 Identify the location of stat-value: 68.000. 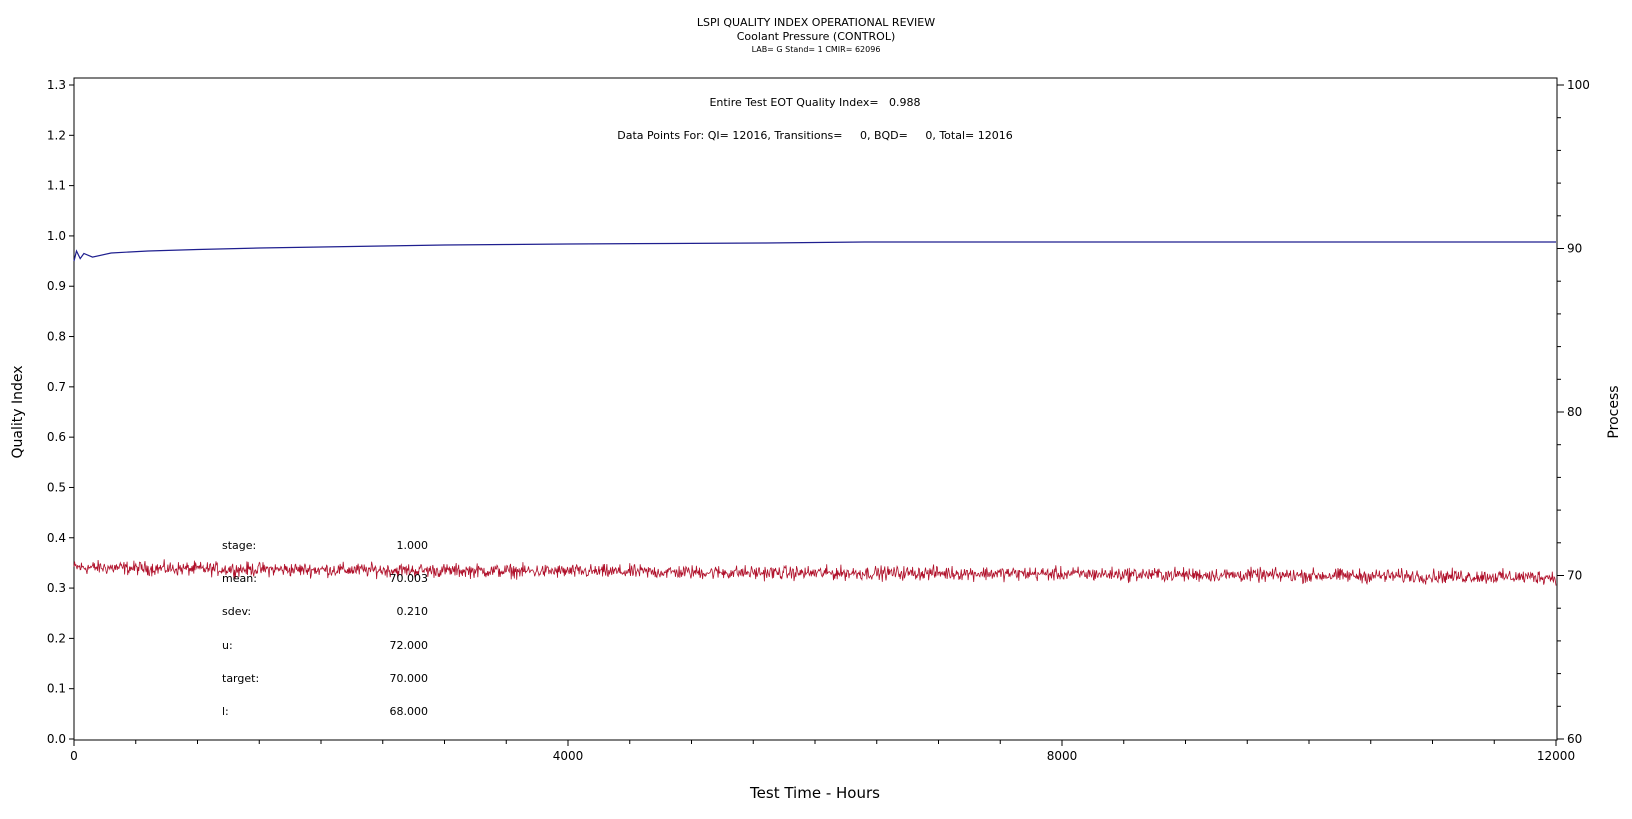
(409, 711).